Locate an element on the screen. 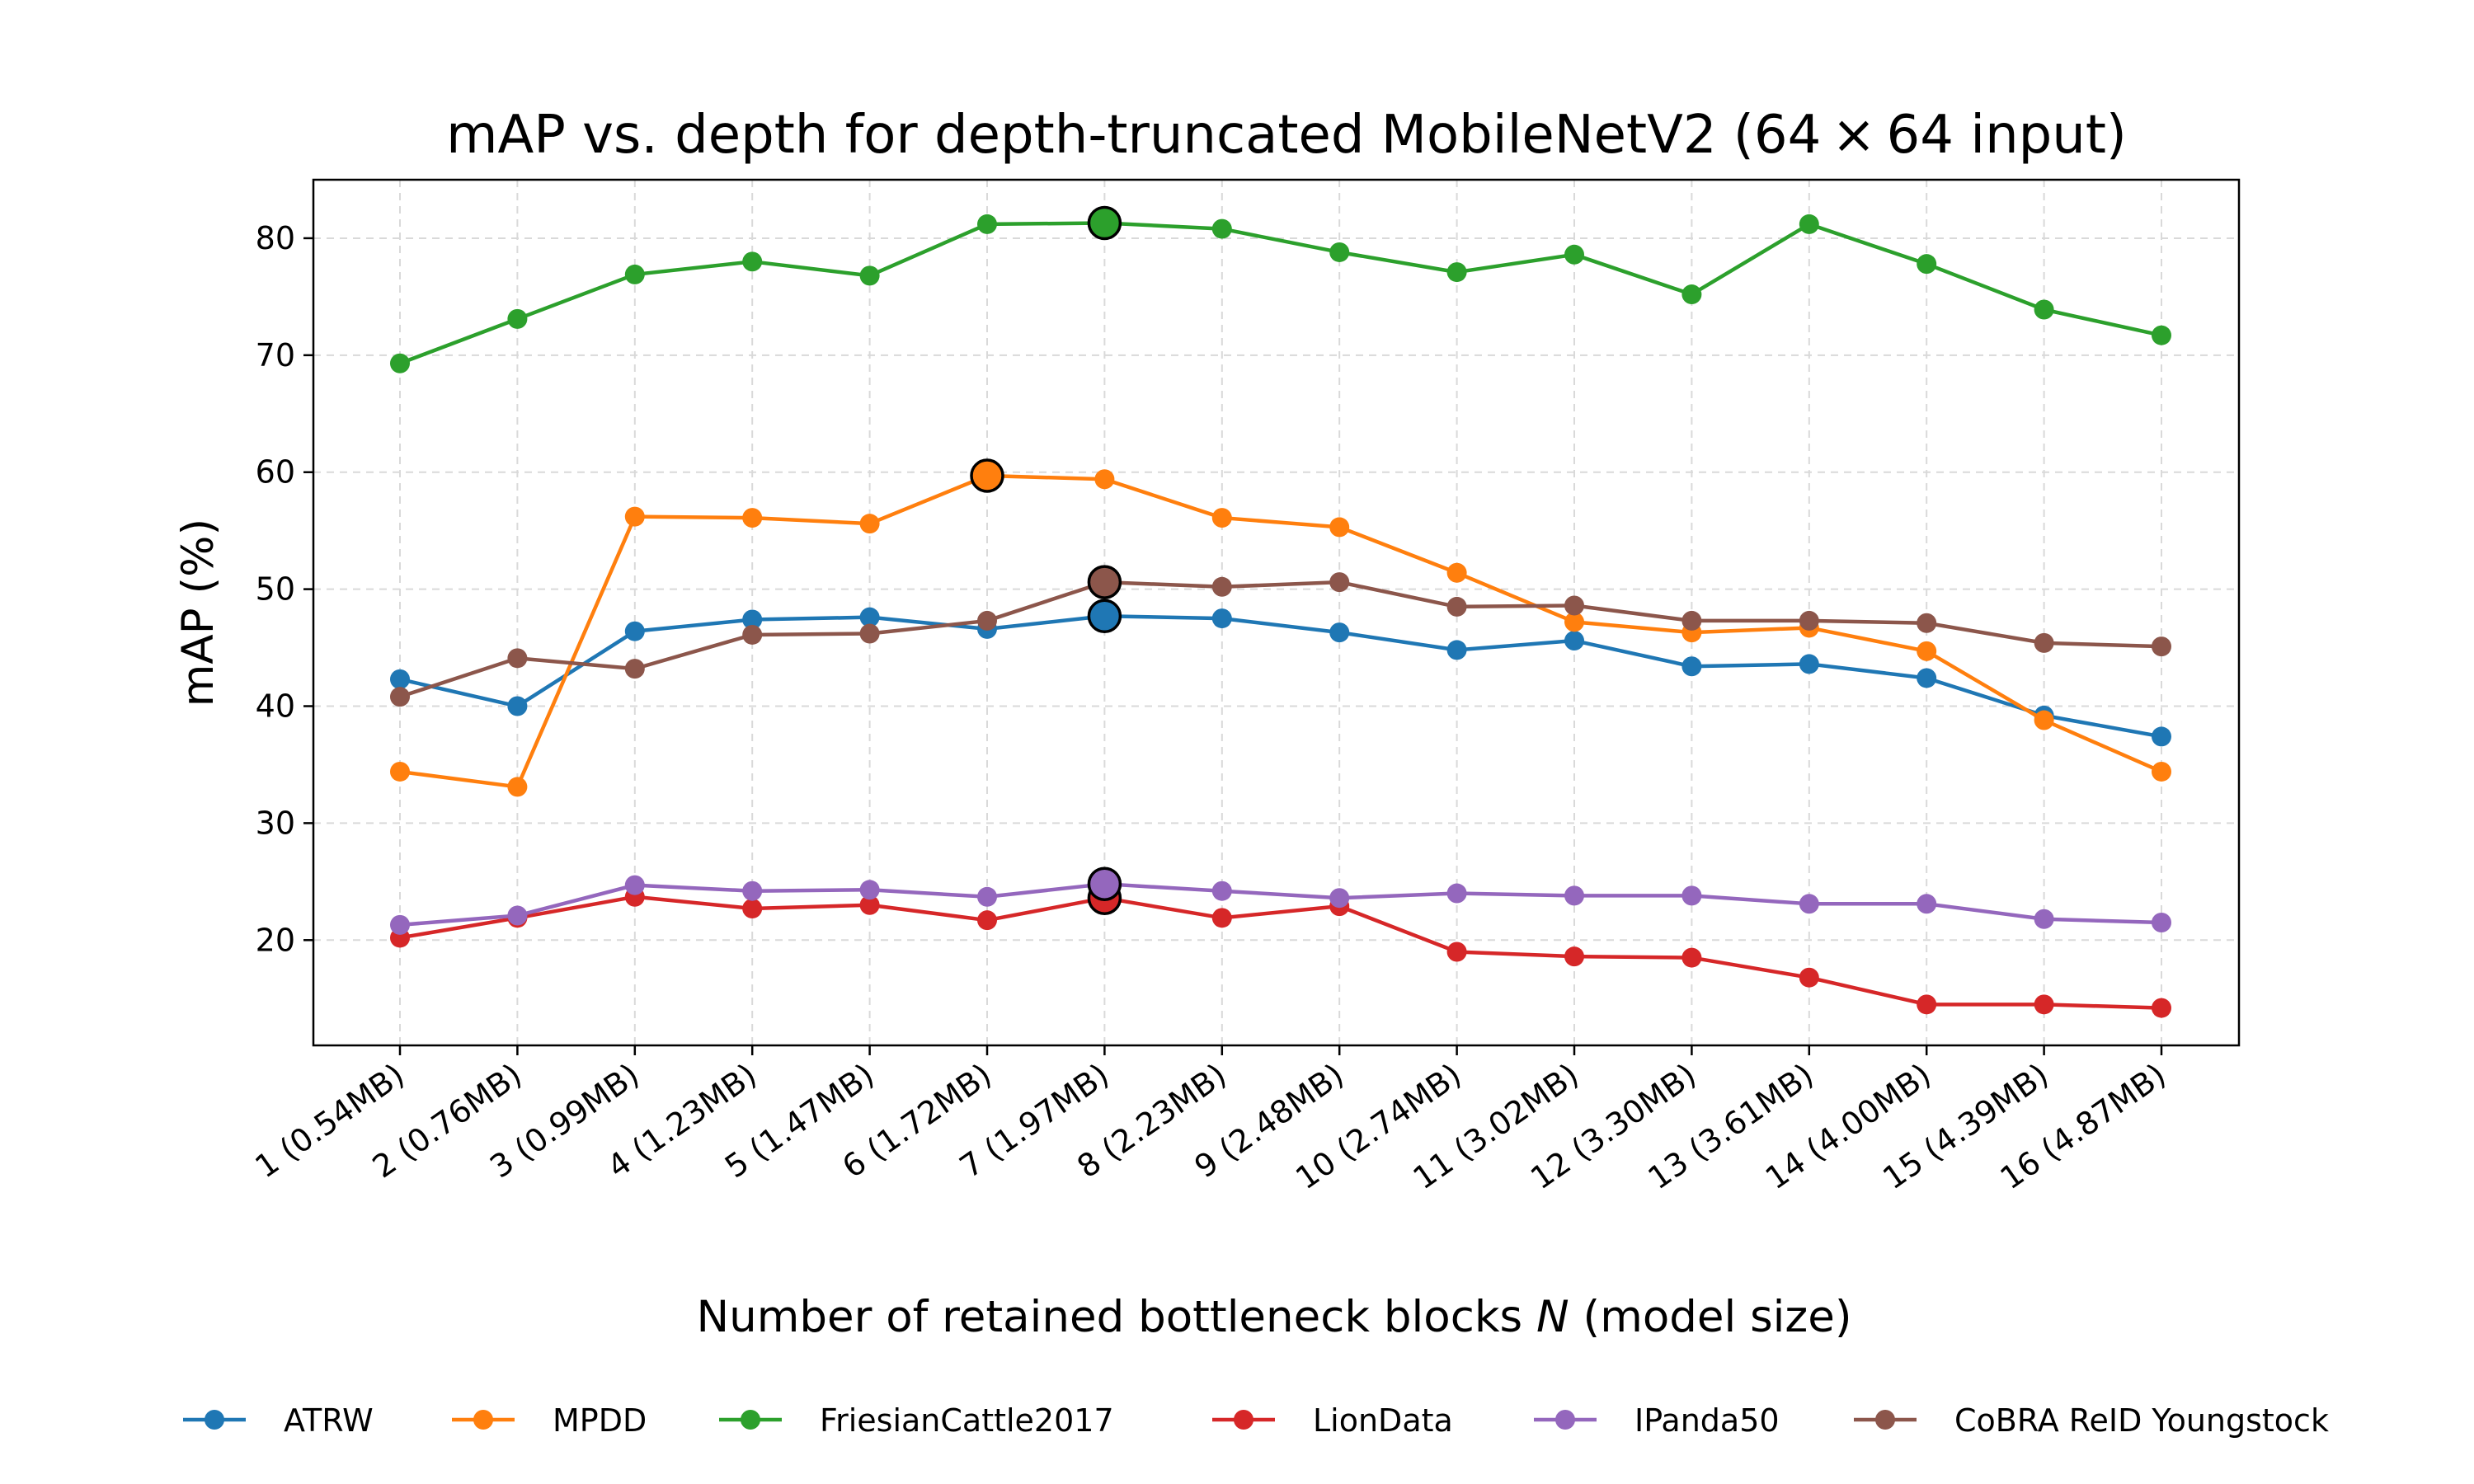 This screenshot has height=1484, width=2474. legend-item: ATRW is located at coordinates (278, 1420).